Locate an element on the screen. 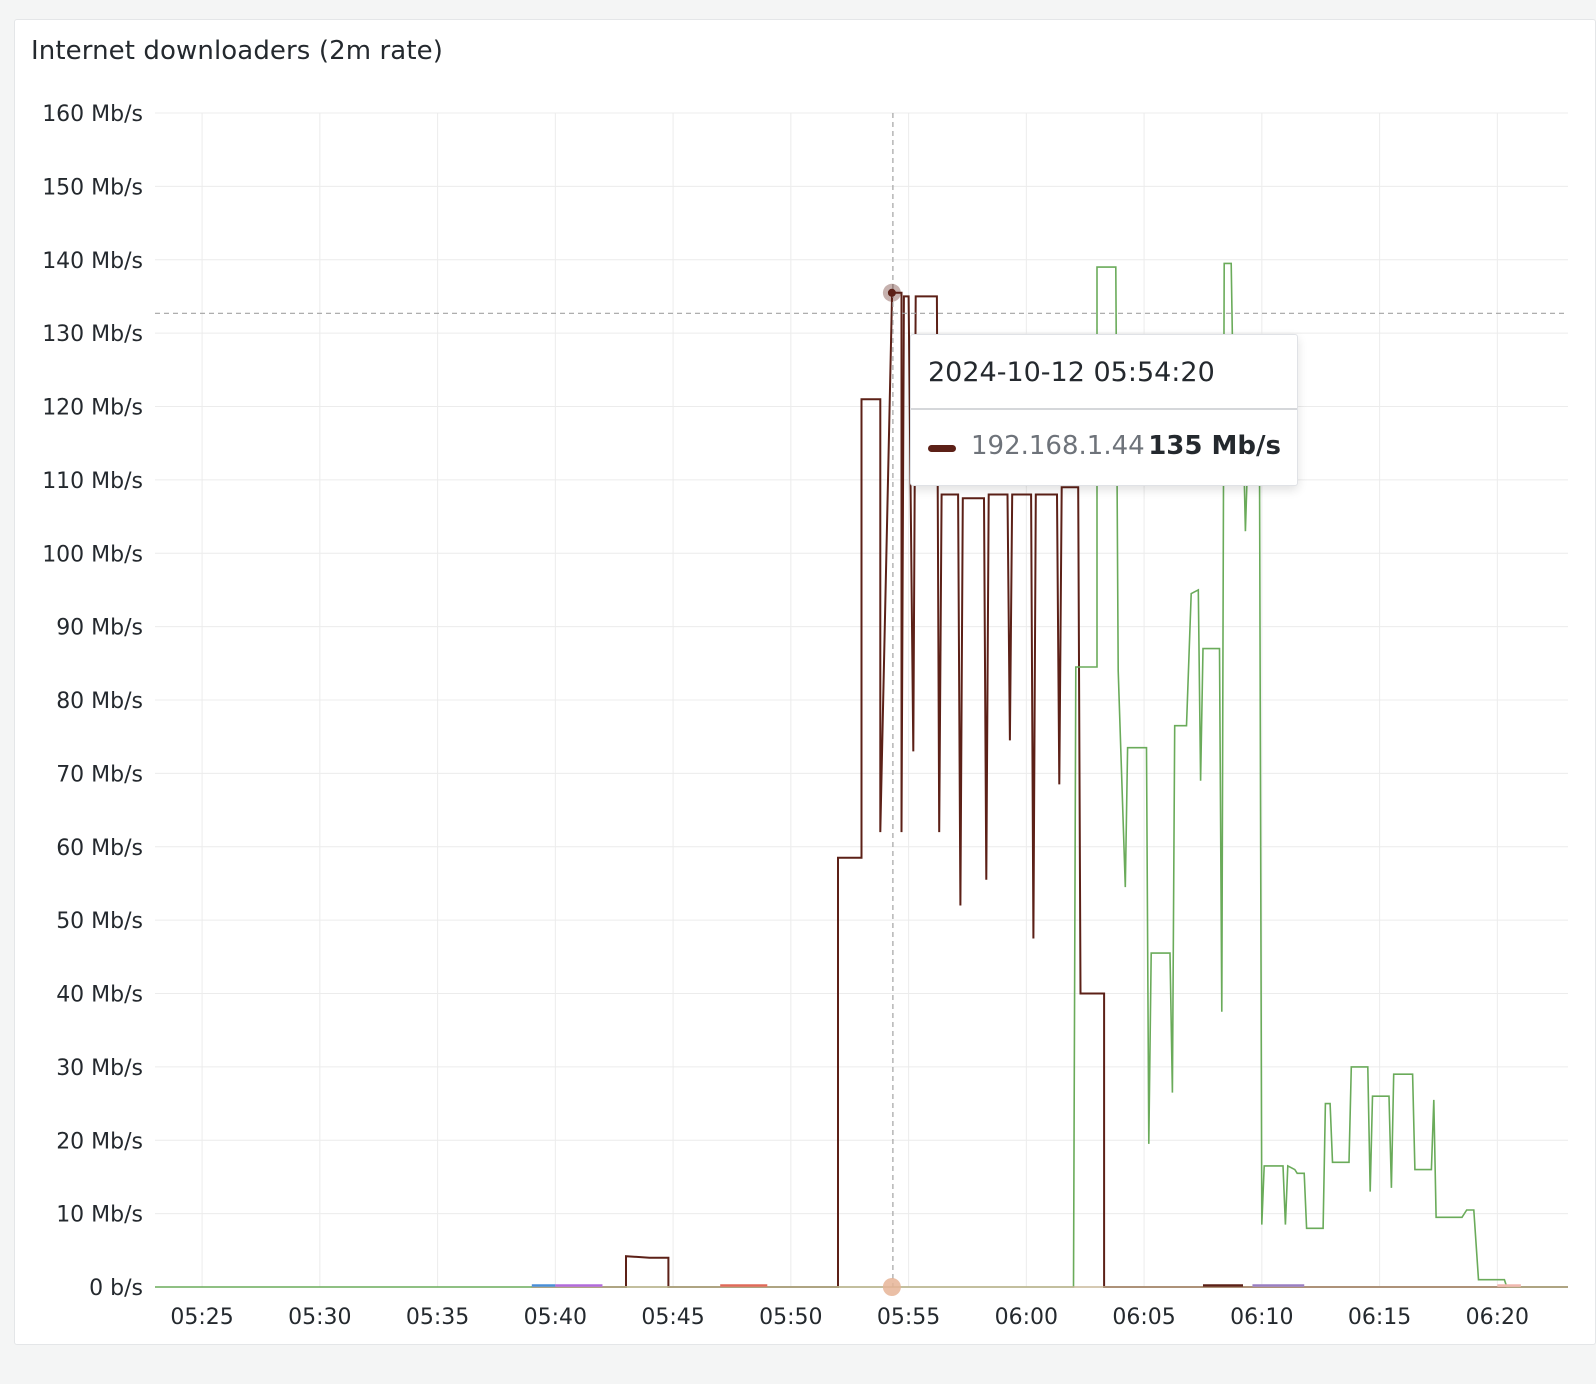  x-tick-label: 06:05 is located at coordinates (1143, 1317).